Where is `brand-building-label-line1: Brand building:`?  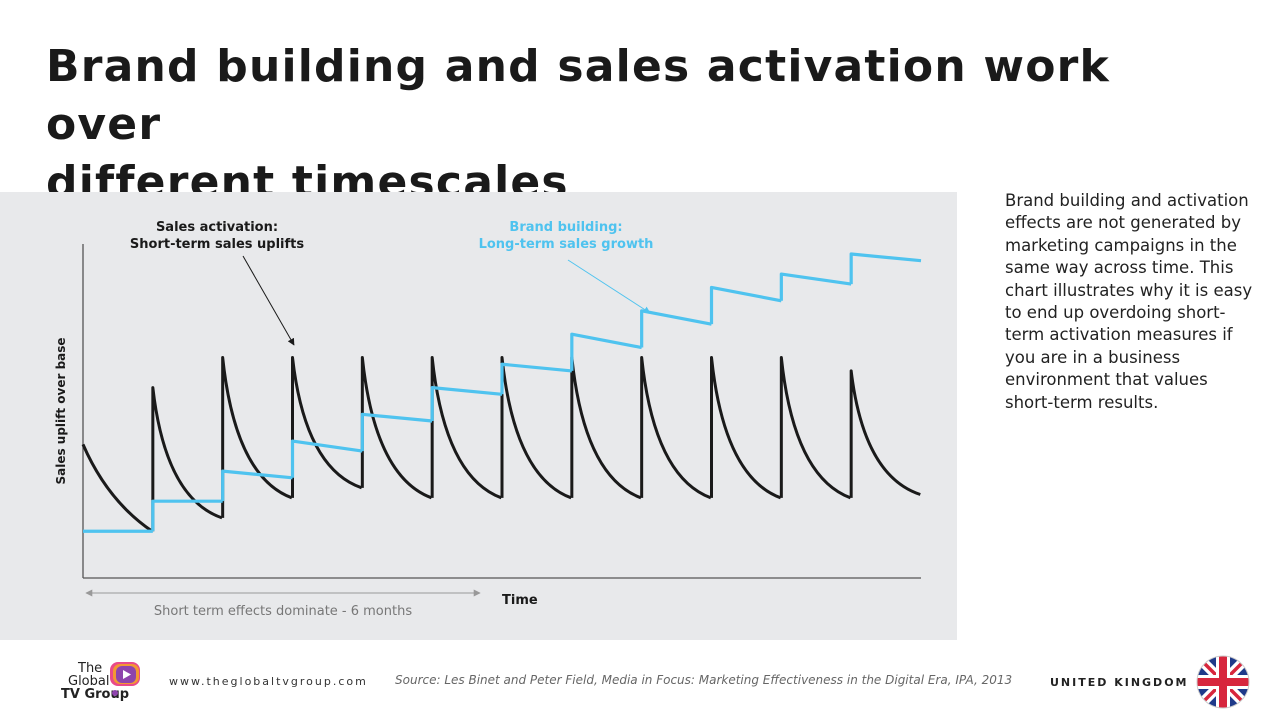 brand-building-label-line1: Brand building: is located at coordinates (565, 227).